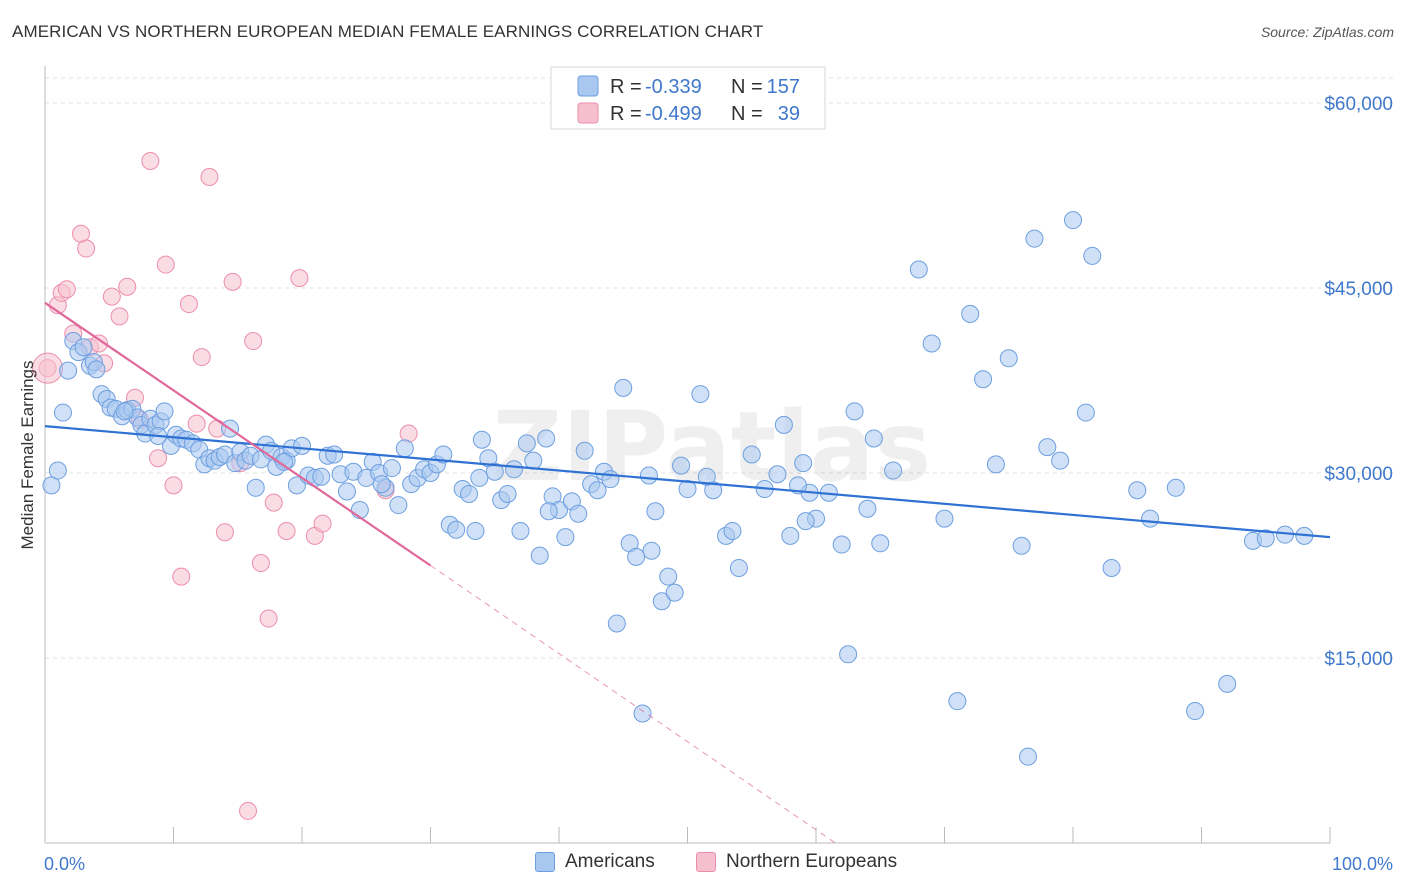  I want to click on legend-item-northern-europeans: Northern Europeans, so click(796, 862).